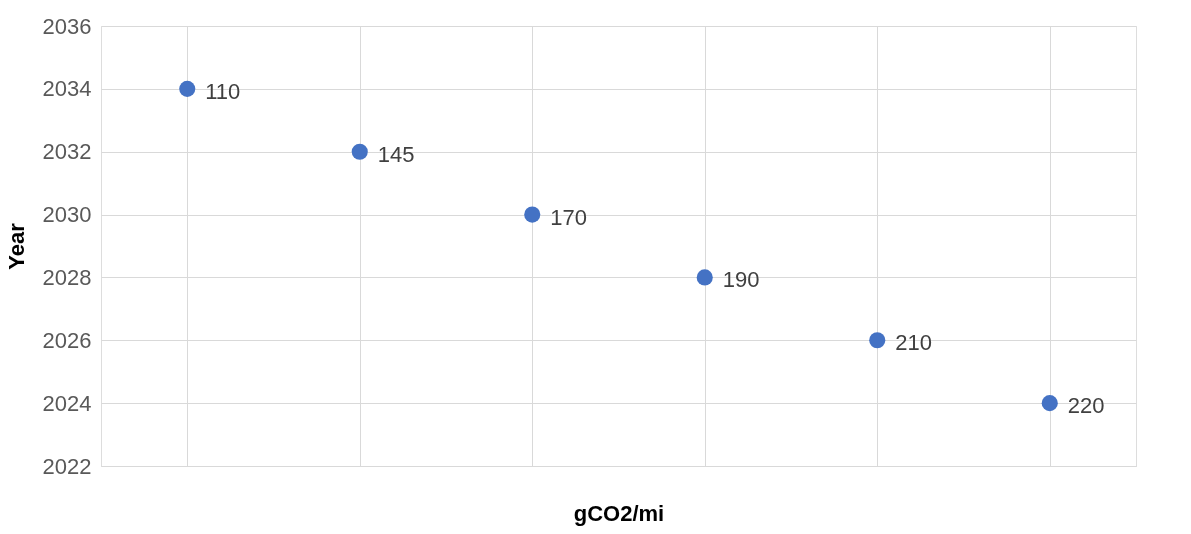  I want to click on y-tick-label: 2036, so click(67, 26).